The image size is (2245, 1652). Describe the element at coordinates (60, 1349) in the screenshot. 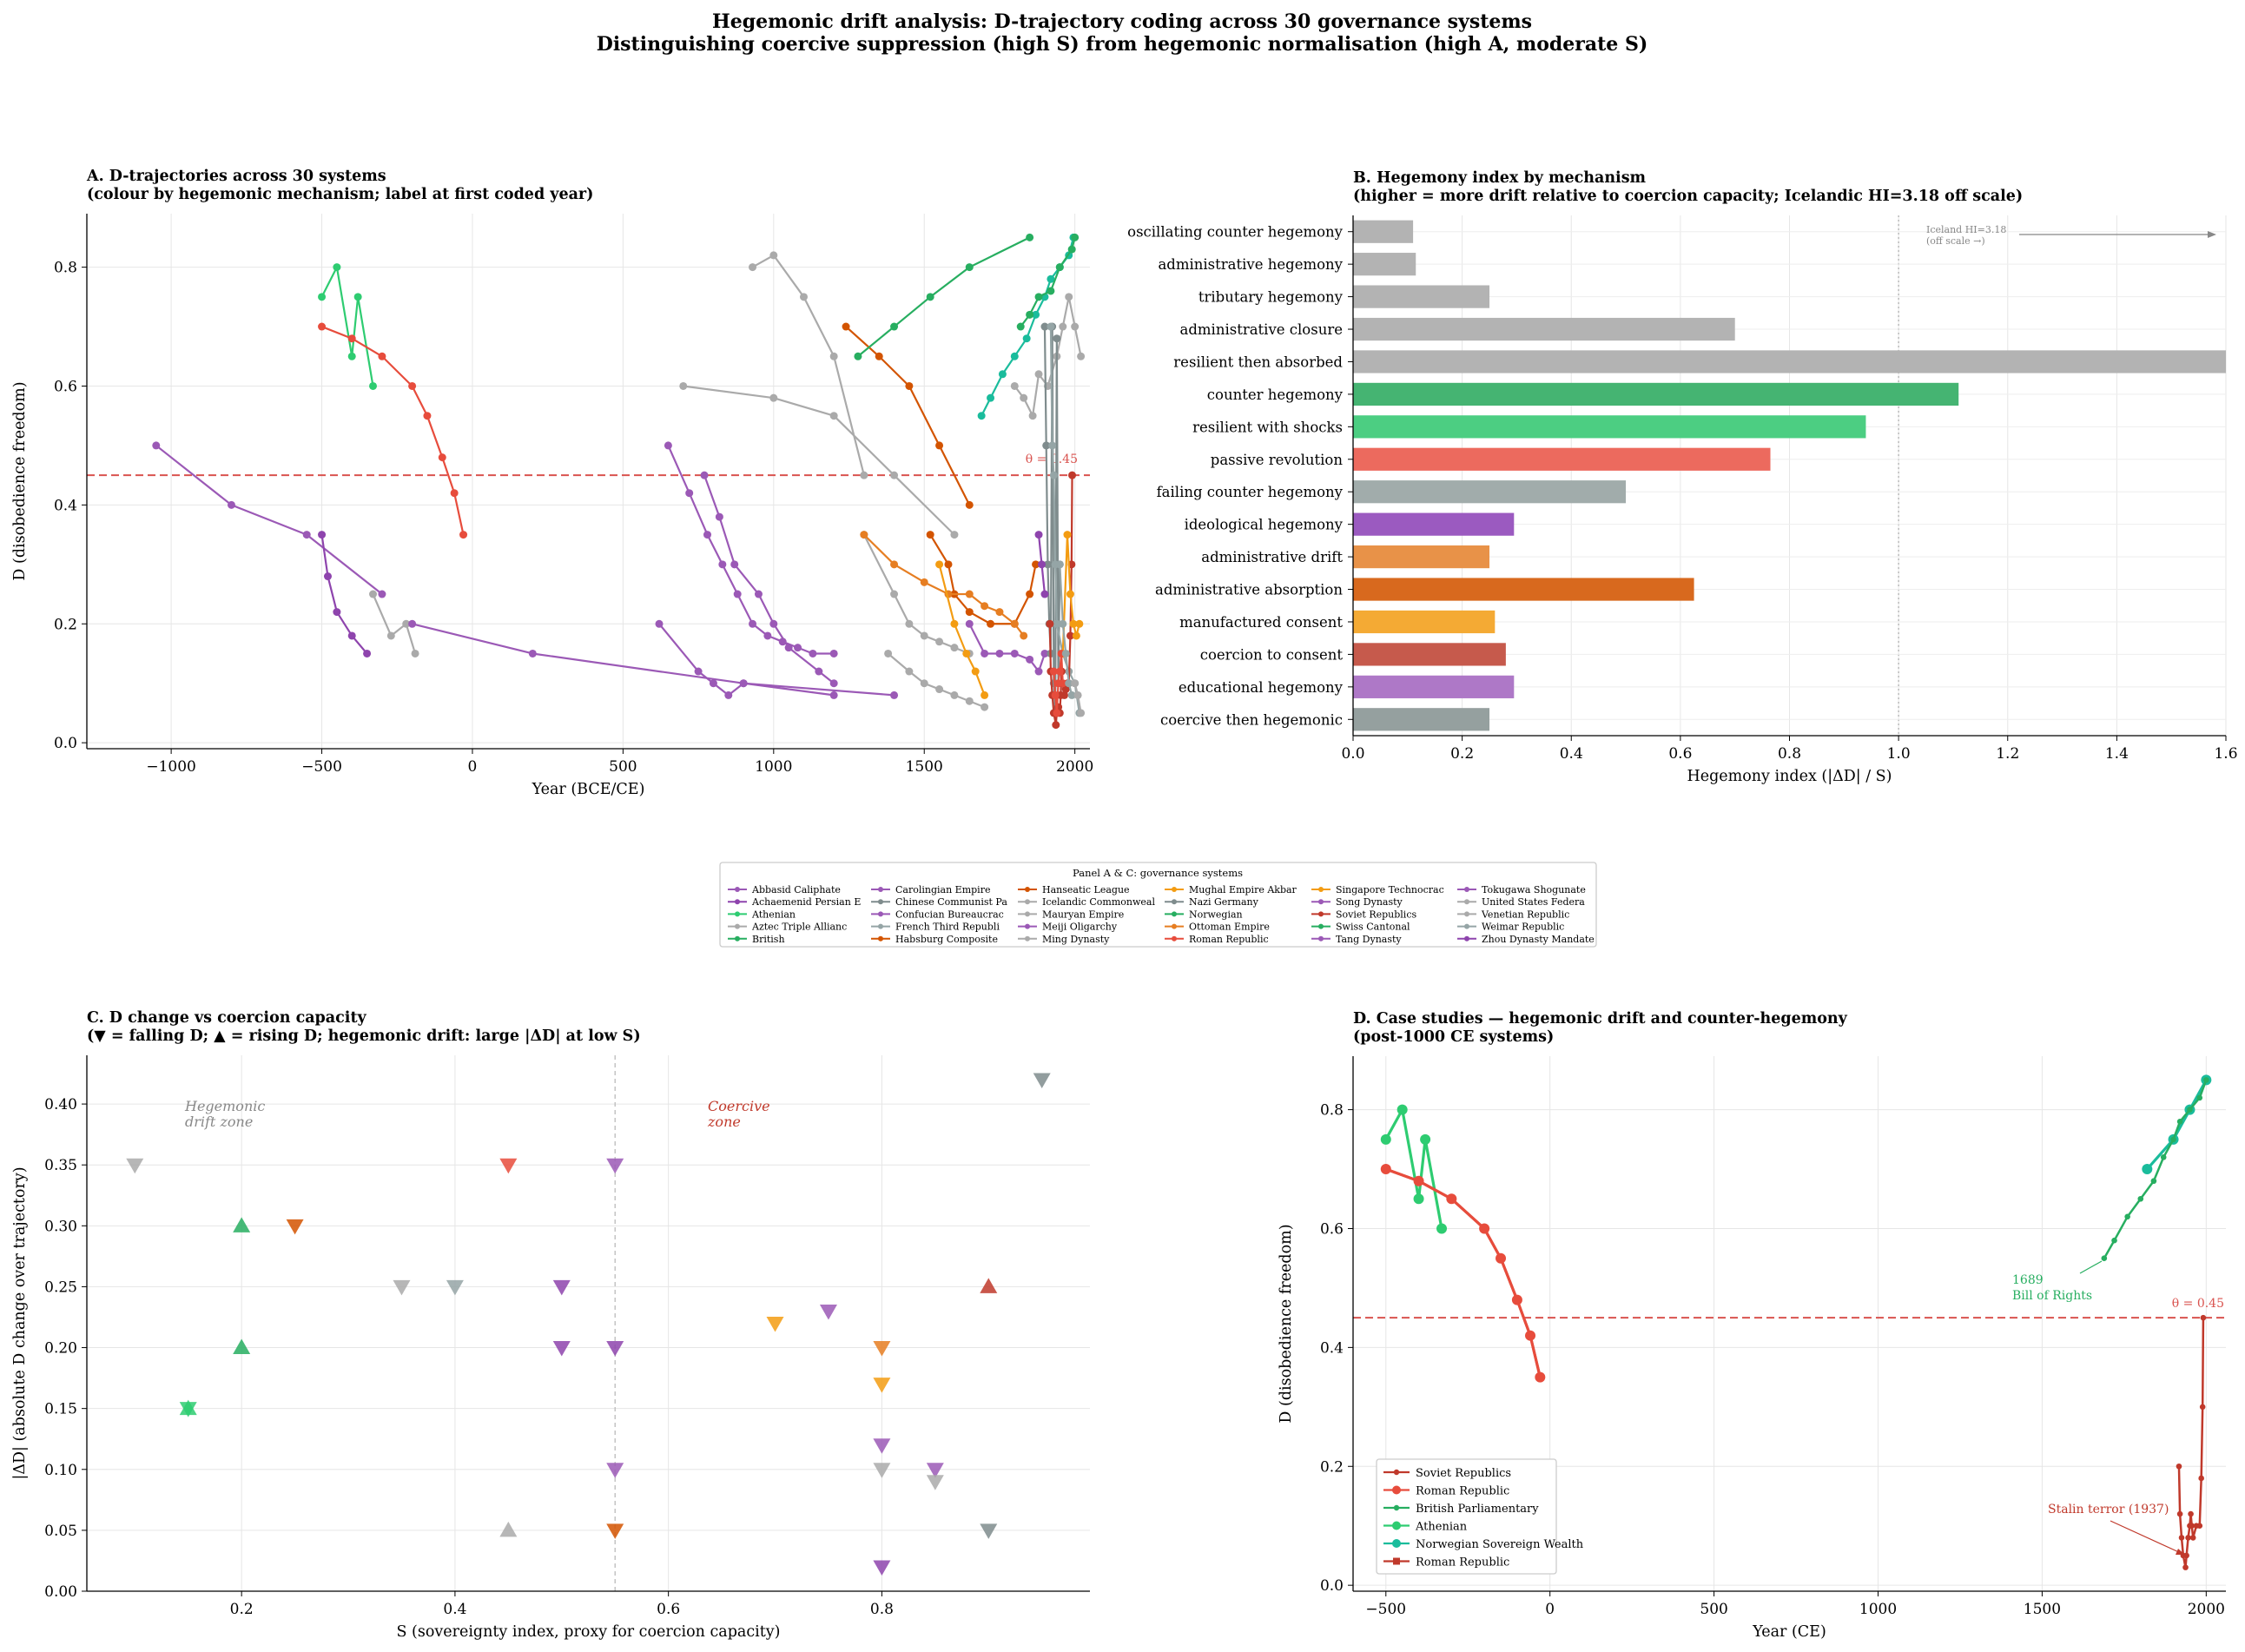

I see `y-tick-label: 0.20` at that location.